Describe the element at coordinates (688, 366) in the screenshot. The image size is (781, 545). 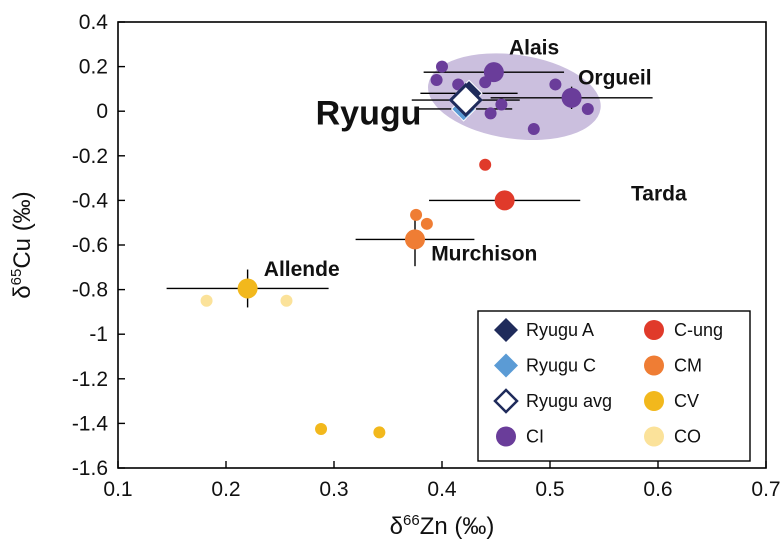
I see `legend-label: CM` at that location.